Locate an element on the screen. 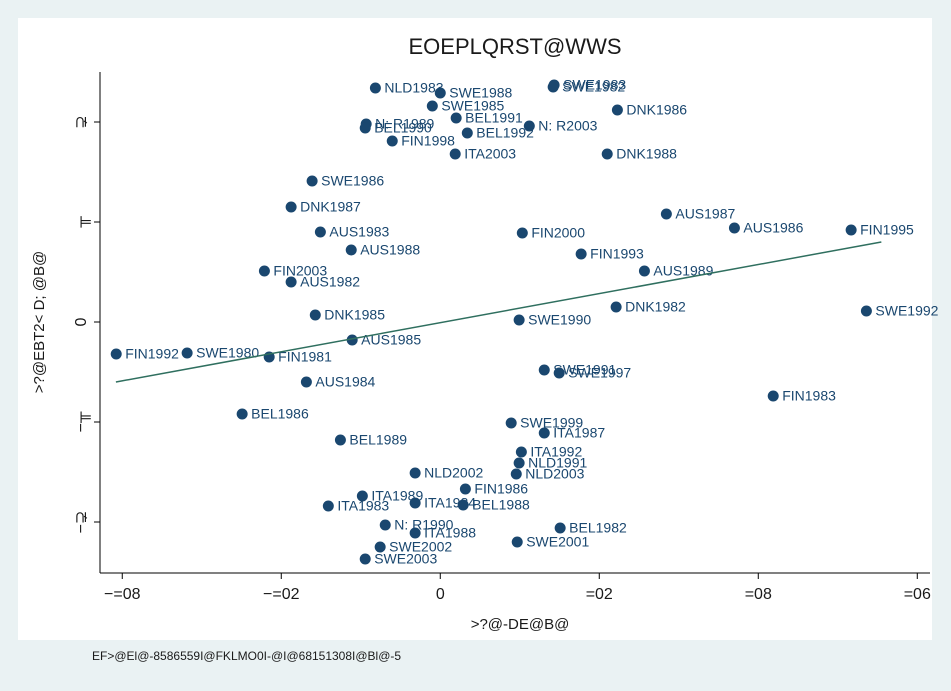 The image size is (951, 691). y-tick-label: ⊋ is located at coordinates (81, 121).